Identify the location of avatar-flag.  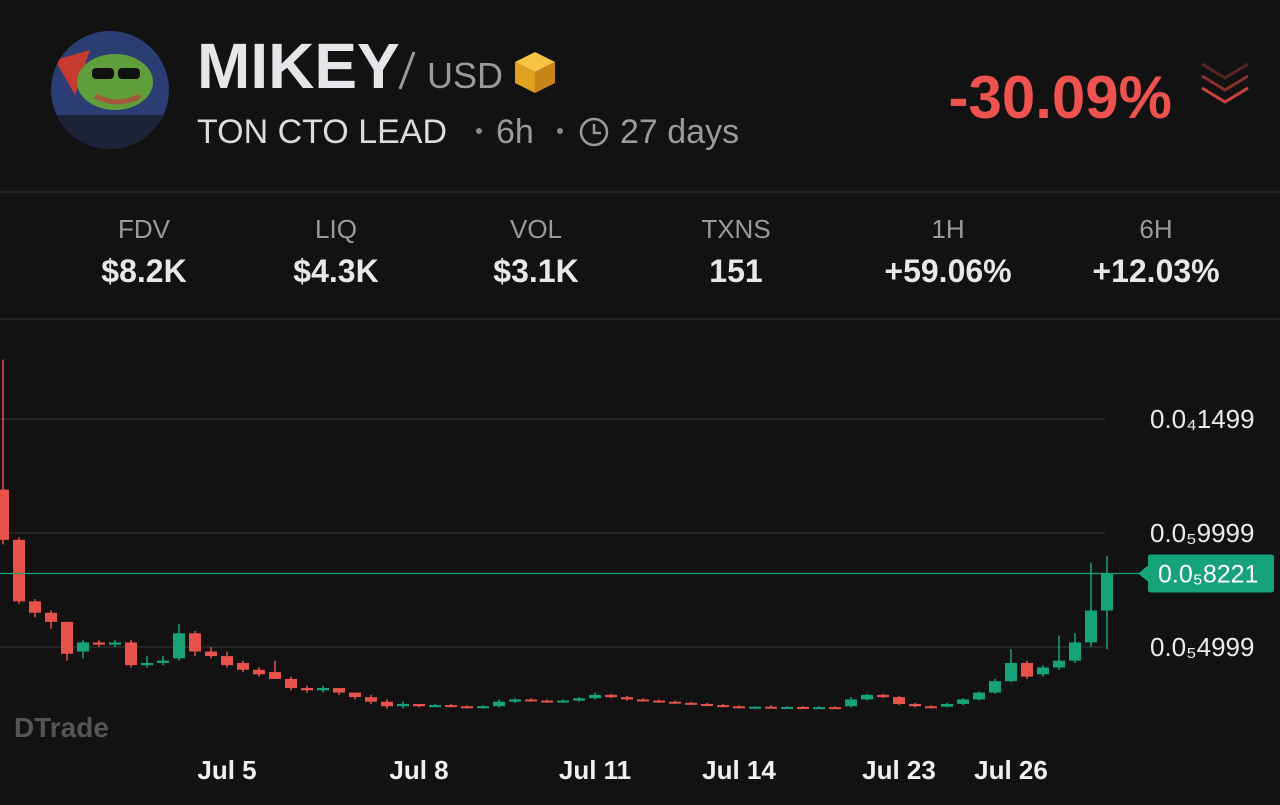
(72, 72).